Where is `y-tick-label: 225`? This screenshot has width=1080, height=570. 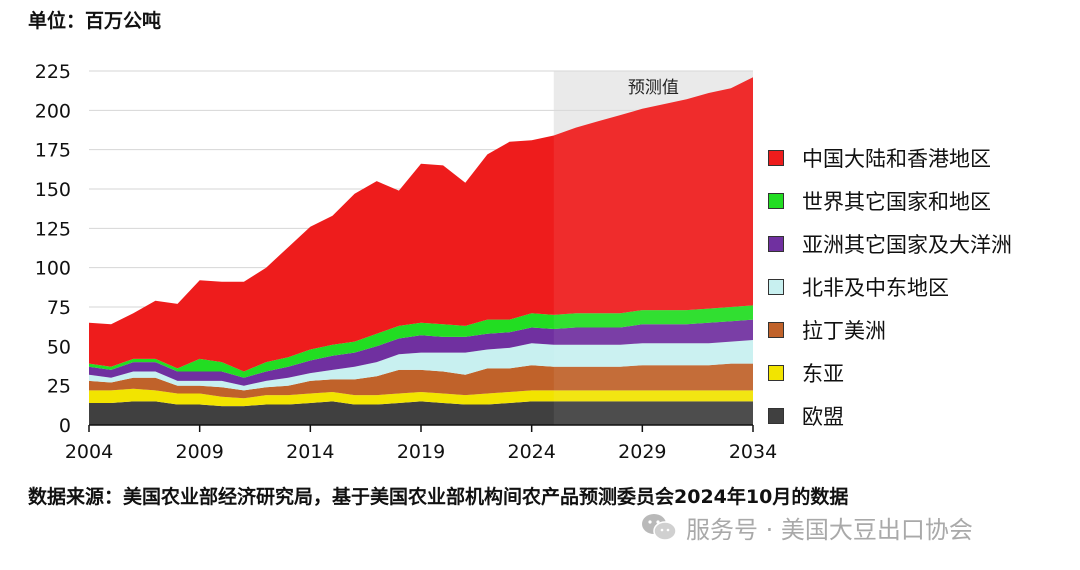
y-tick-label: 225 is located at coordinates (53, 72).